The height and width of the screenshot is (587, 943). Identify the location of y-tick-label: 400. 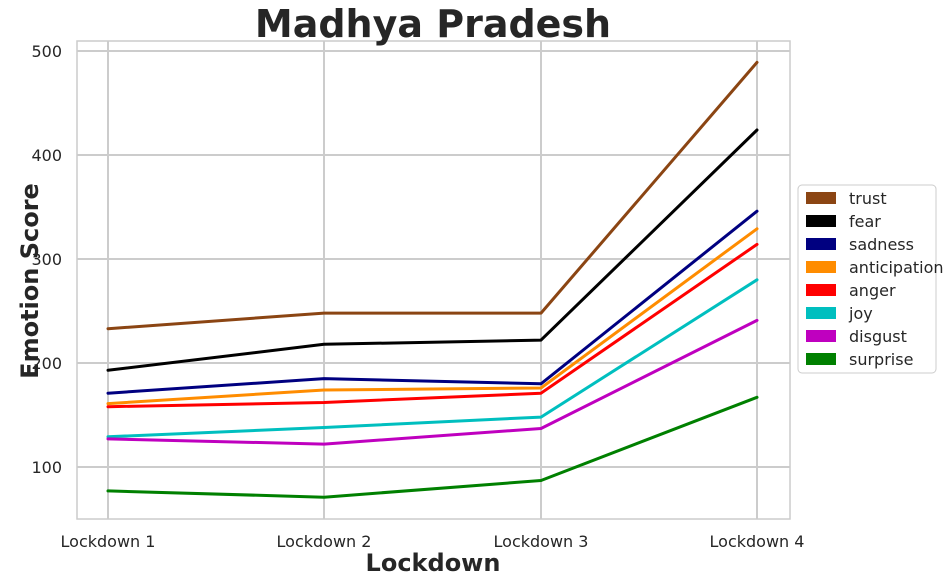
(46, 155).